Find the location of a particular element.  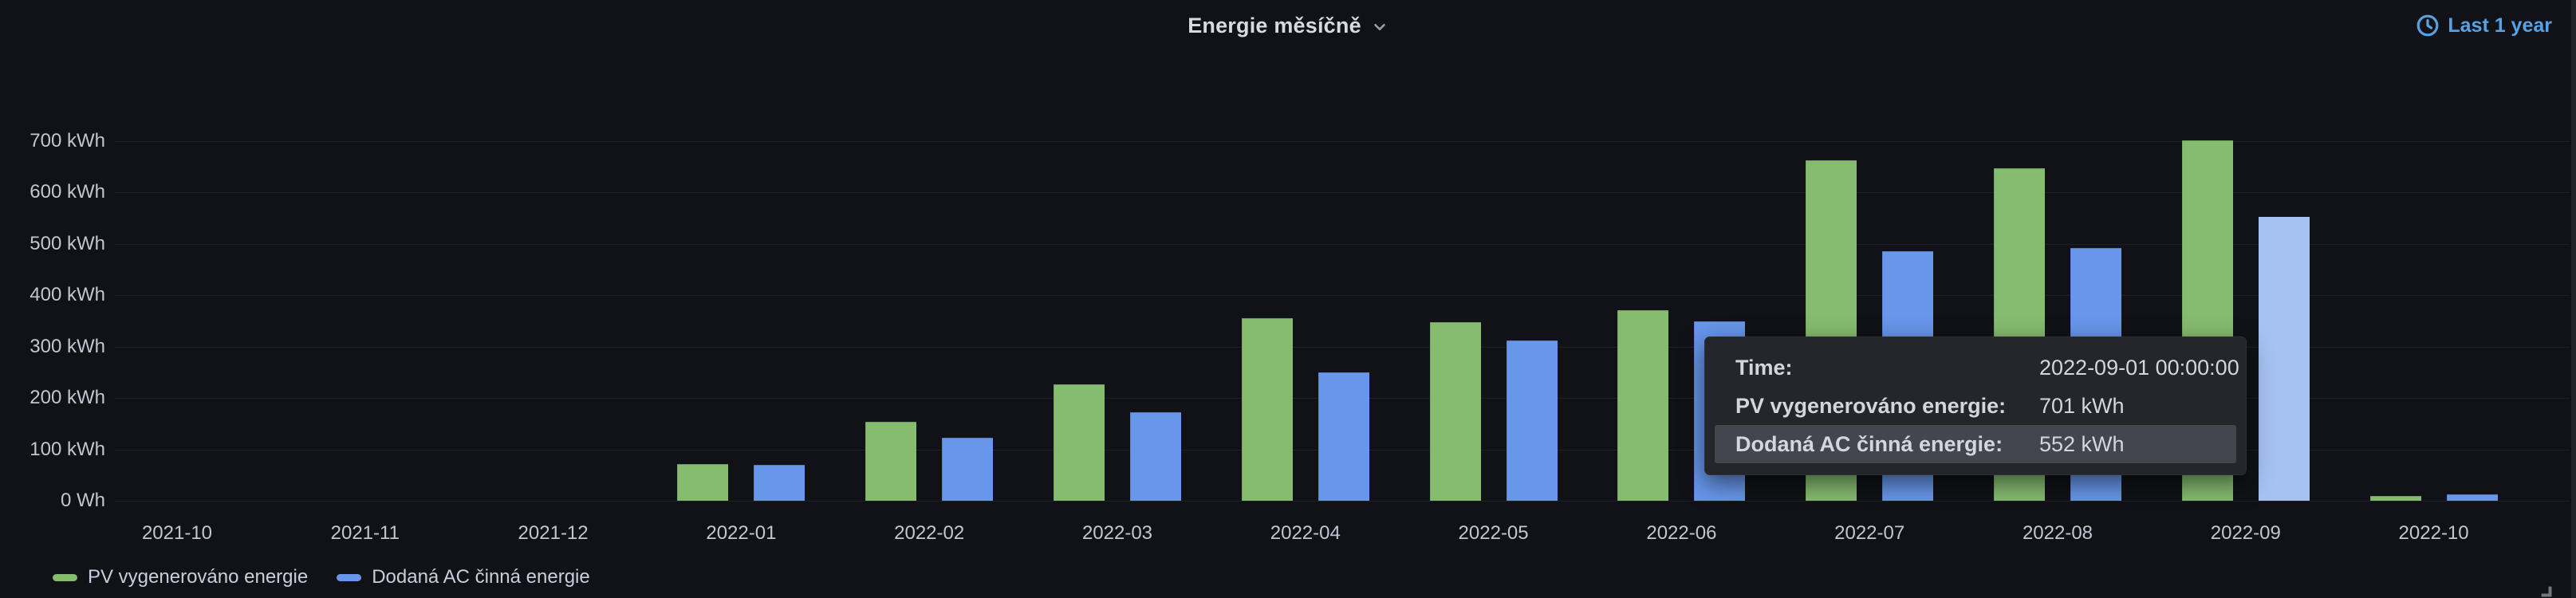

y-tick-label: 400 kWh is located at coordinates (67, 295).